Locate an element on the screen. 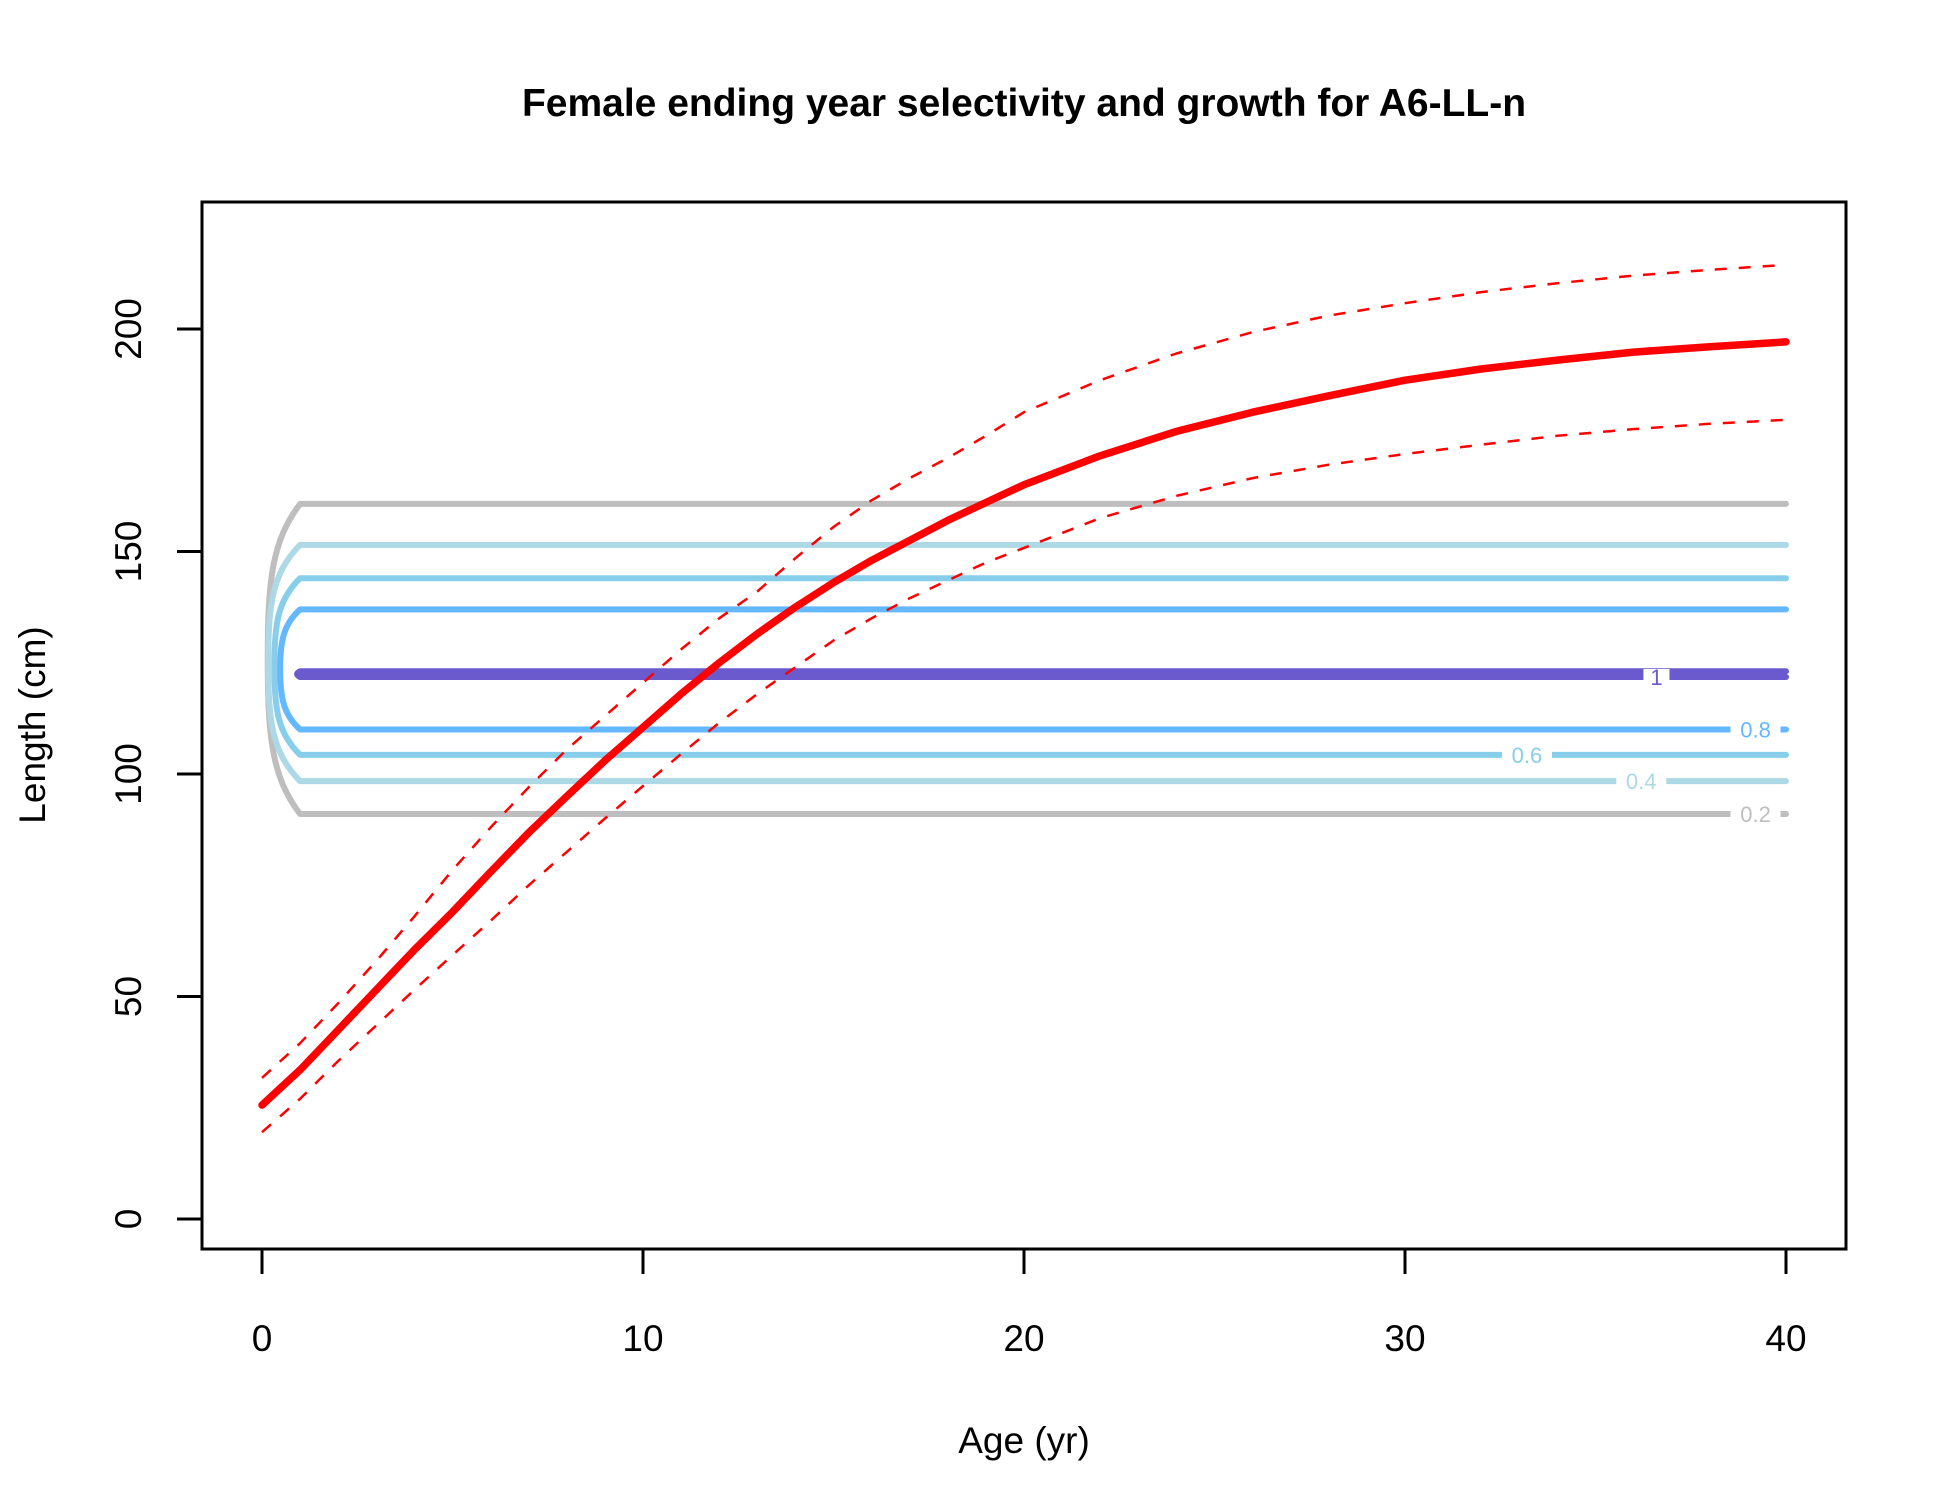  contour-line-0.8 is located at coordinates (1033, 669).